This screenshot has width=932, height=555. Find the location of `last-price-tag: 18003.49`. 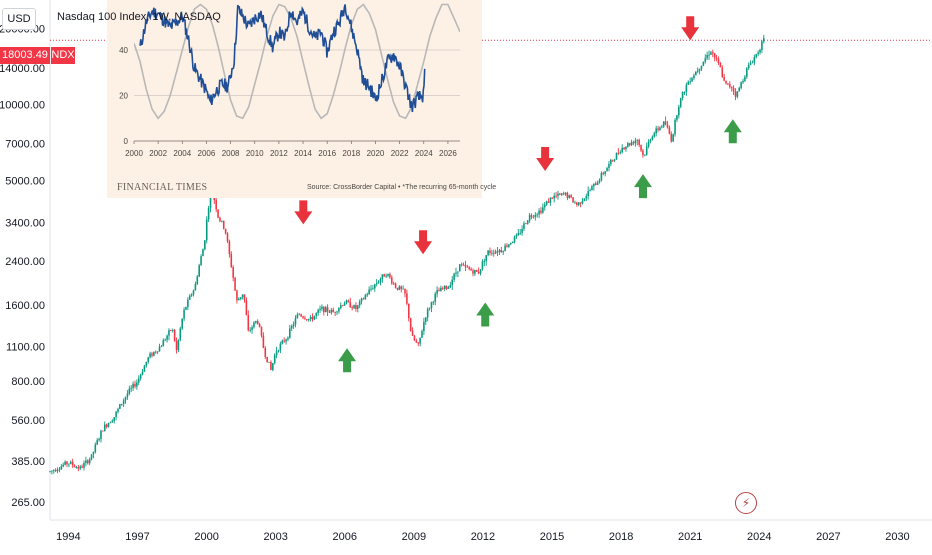

last-price-tag: 18003.49 is located at coordinates (25, 55).